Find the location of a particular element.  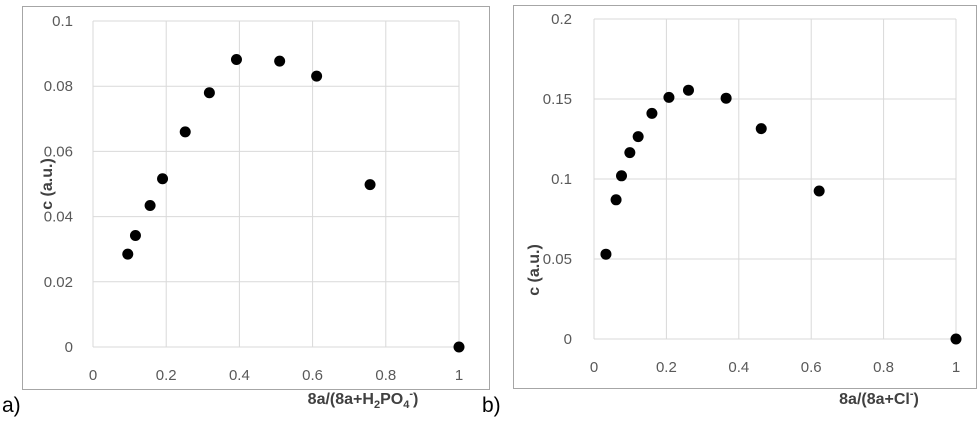

x-axis-label-part: 8a/(8a+Cl is located at coordinates (874, 399).